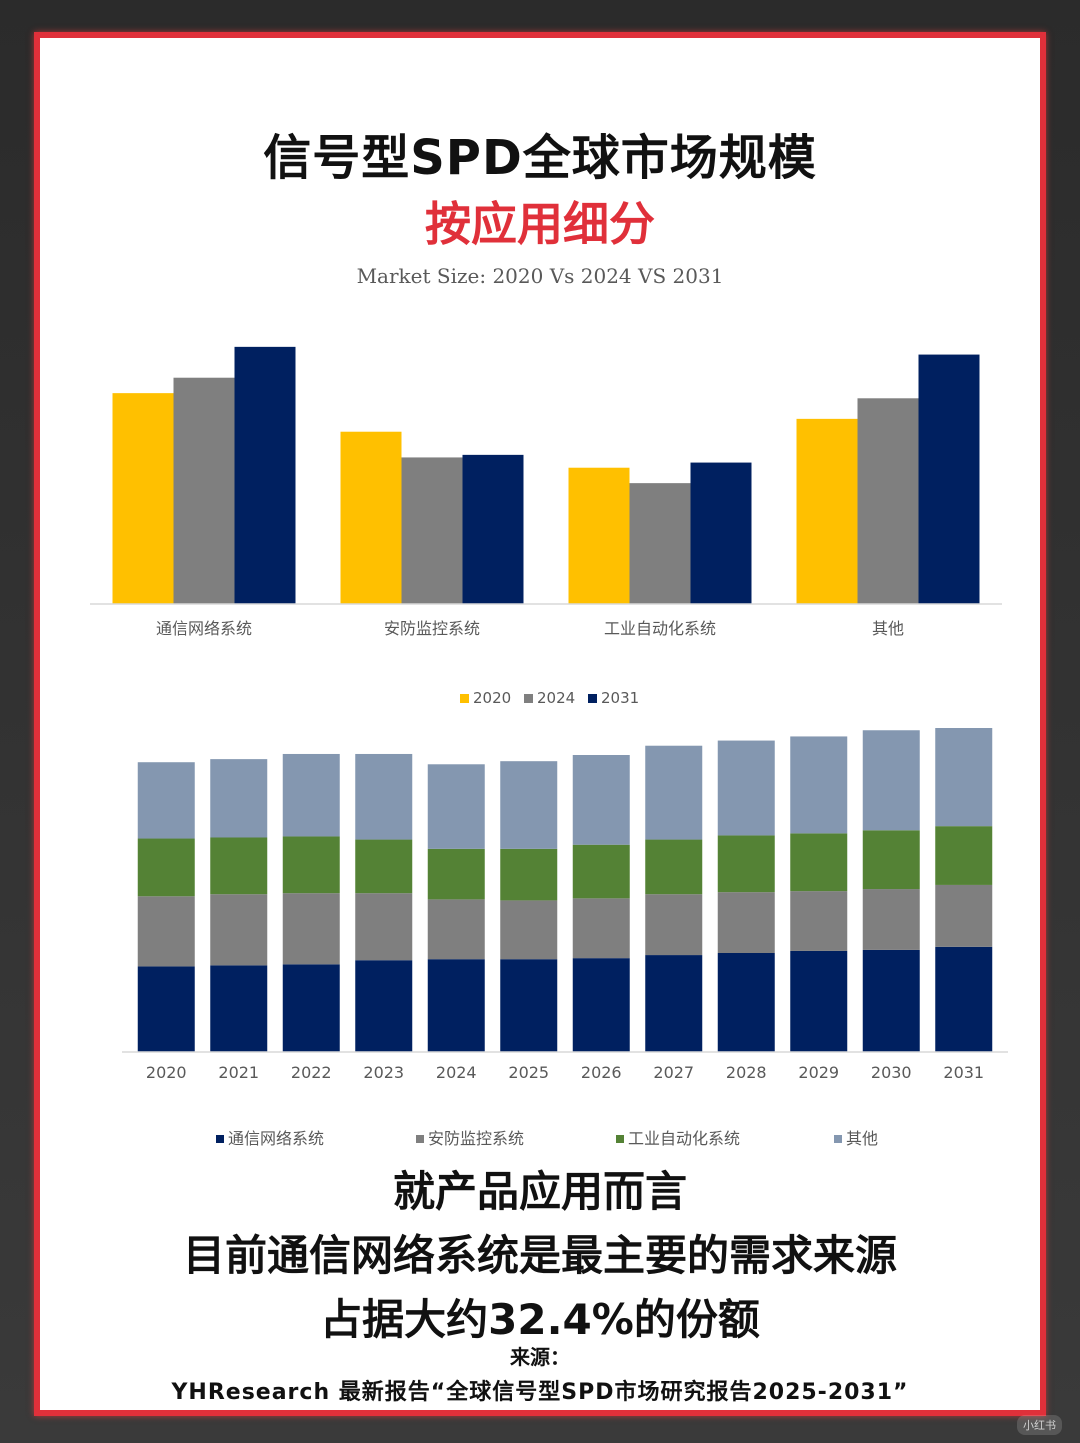  What do you see at coordinates (888, 628) in the screenshot?
I see `x-tick-label: 其他` at bounding box center [888, 628].